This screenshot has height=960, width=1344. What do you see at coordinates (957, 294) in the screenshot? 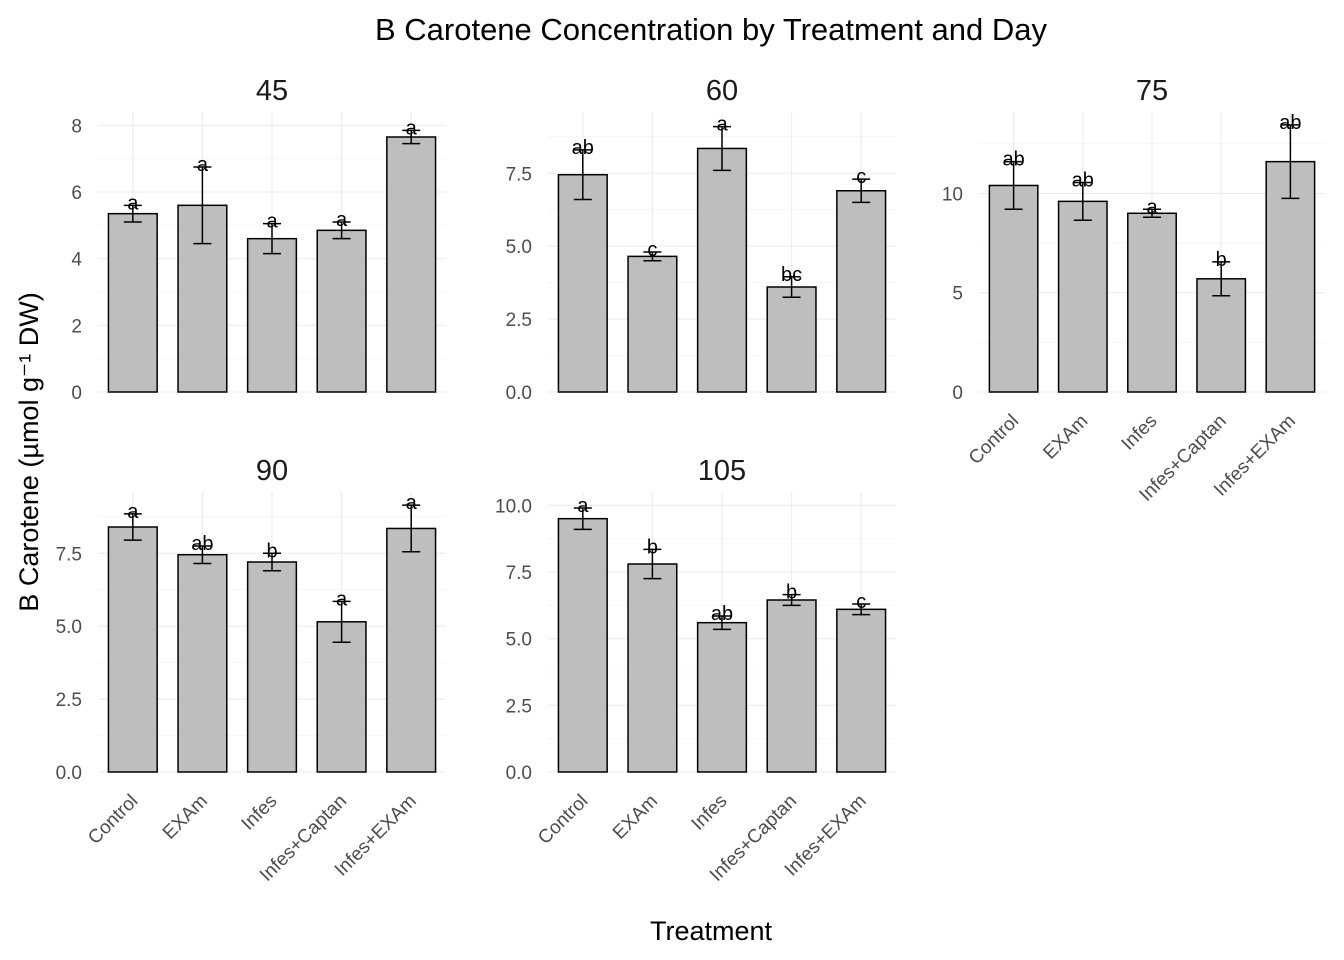
I see `y-tick-label: 5` at bounding box center [957, 294].